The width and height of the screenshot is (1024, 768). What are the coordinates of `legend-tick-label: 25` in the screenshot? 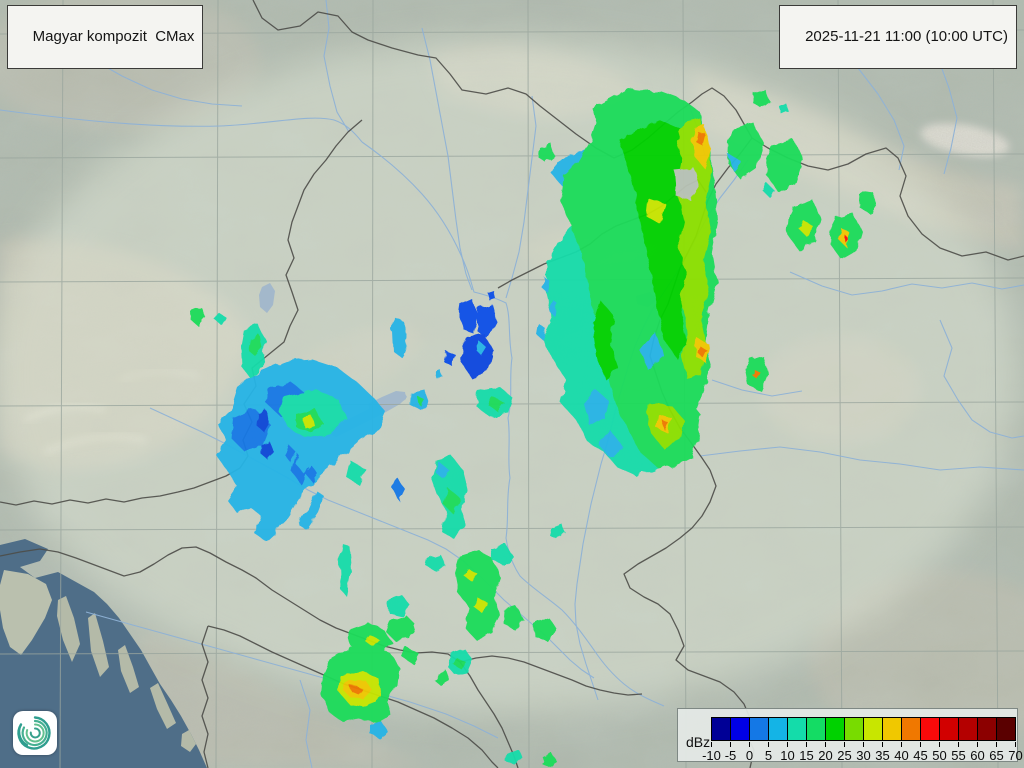 It's located at (844, 755).